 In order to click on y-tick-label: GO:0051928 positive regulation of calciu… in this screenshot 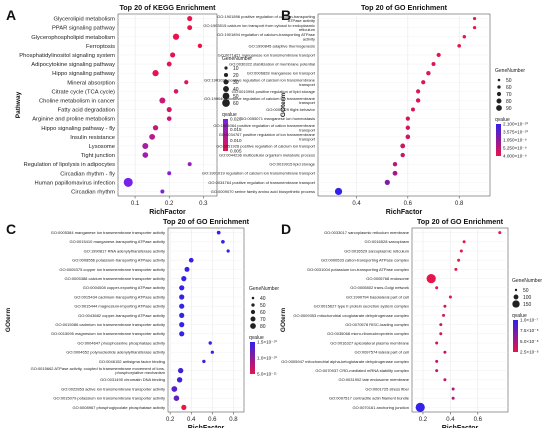, I will do `click(266, 145)`.